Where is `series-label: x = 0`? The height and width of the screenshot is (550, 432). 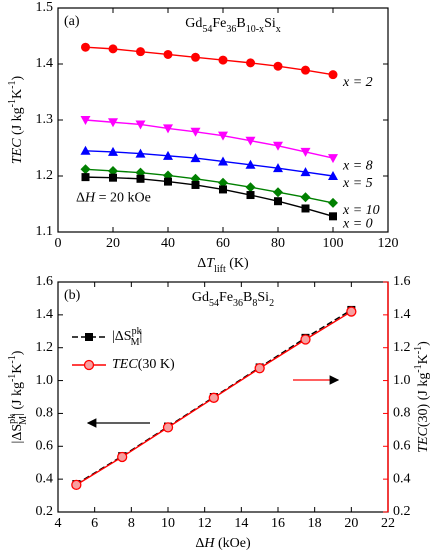 series-label: x = 0 is located at coordinates (357, 224).